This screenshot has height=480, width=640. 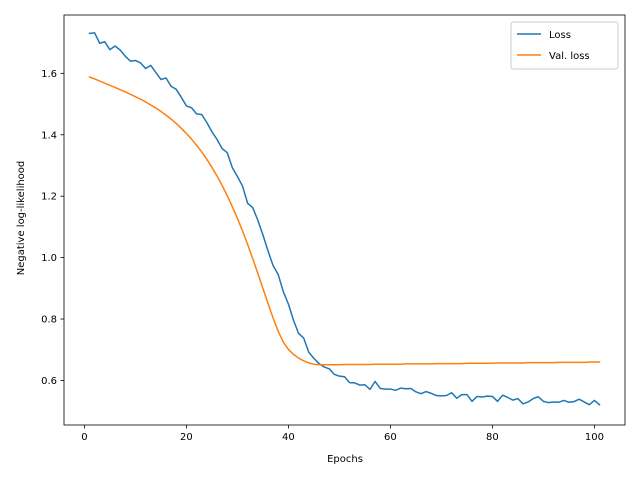 I want to click on y-tick-label: 0.6, so click(x=49, y=381).